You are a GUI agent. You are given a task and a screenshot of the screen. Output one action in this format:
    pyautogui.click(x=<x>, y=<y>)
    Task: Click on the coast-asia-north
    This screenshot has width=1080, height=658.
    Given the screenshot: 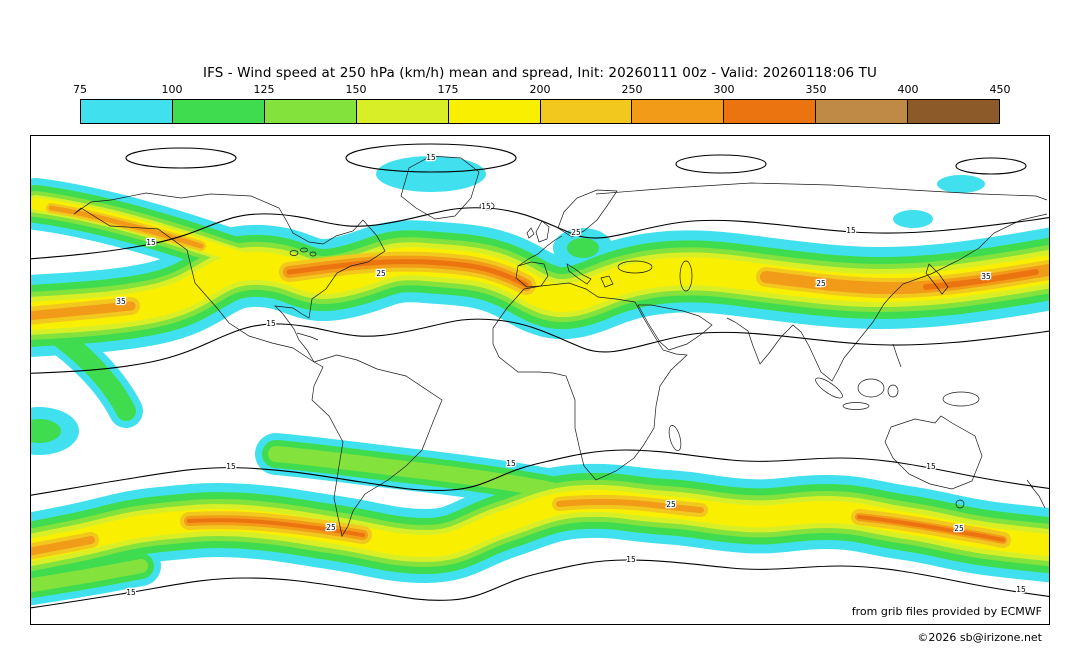 What is the action you would take?
    pyautogui.click(x=821, y=191)
    